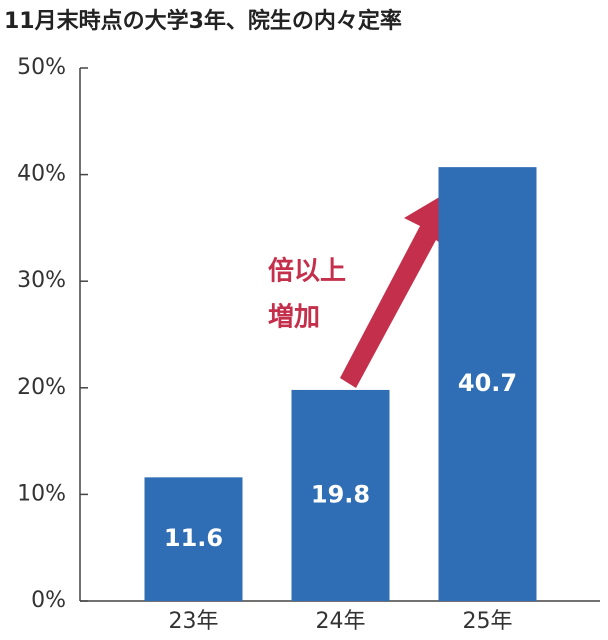 The image size is (608, 640). I want to click on y-tick-label: 30%, so click(41, 280).